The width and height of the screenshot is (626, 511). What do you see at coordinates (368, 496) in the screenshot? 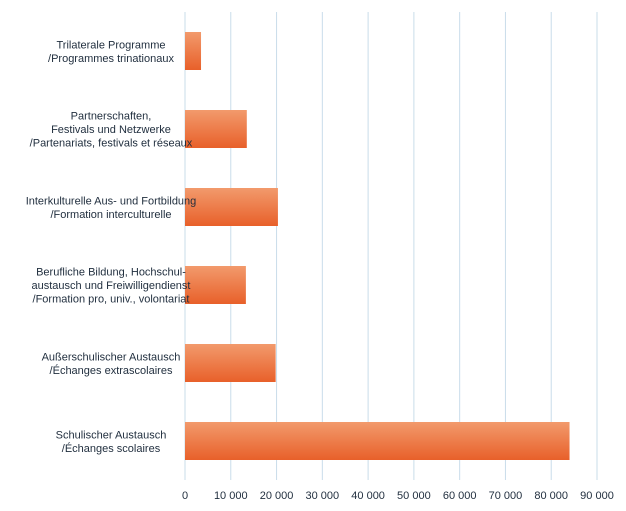
I see `x-tick-label: 40 000` at bounding box center [368, 496].